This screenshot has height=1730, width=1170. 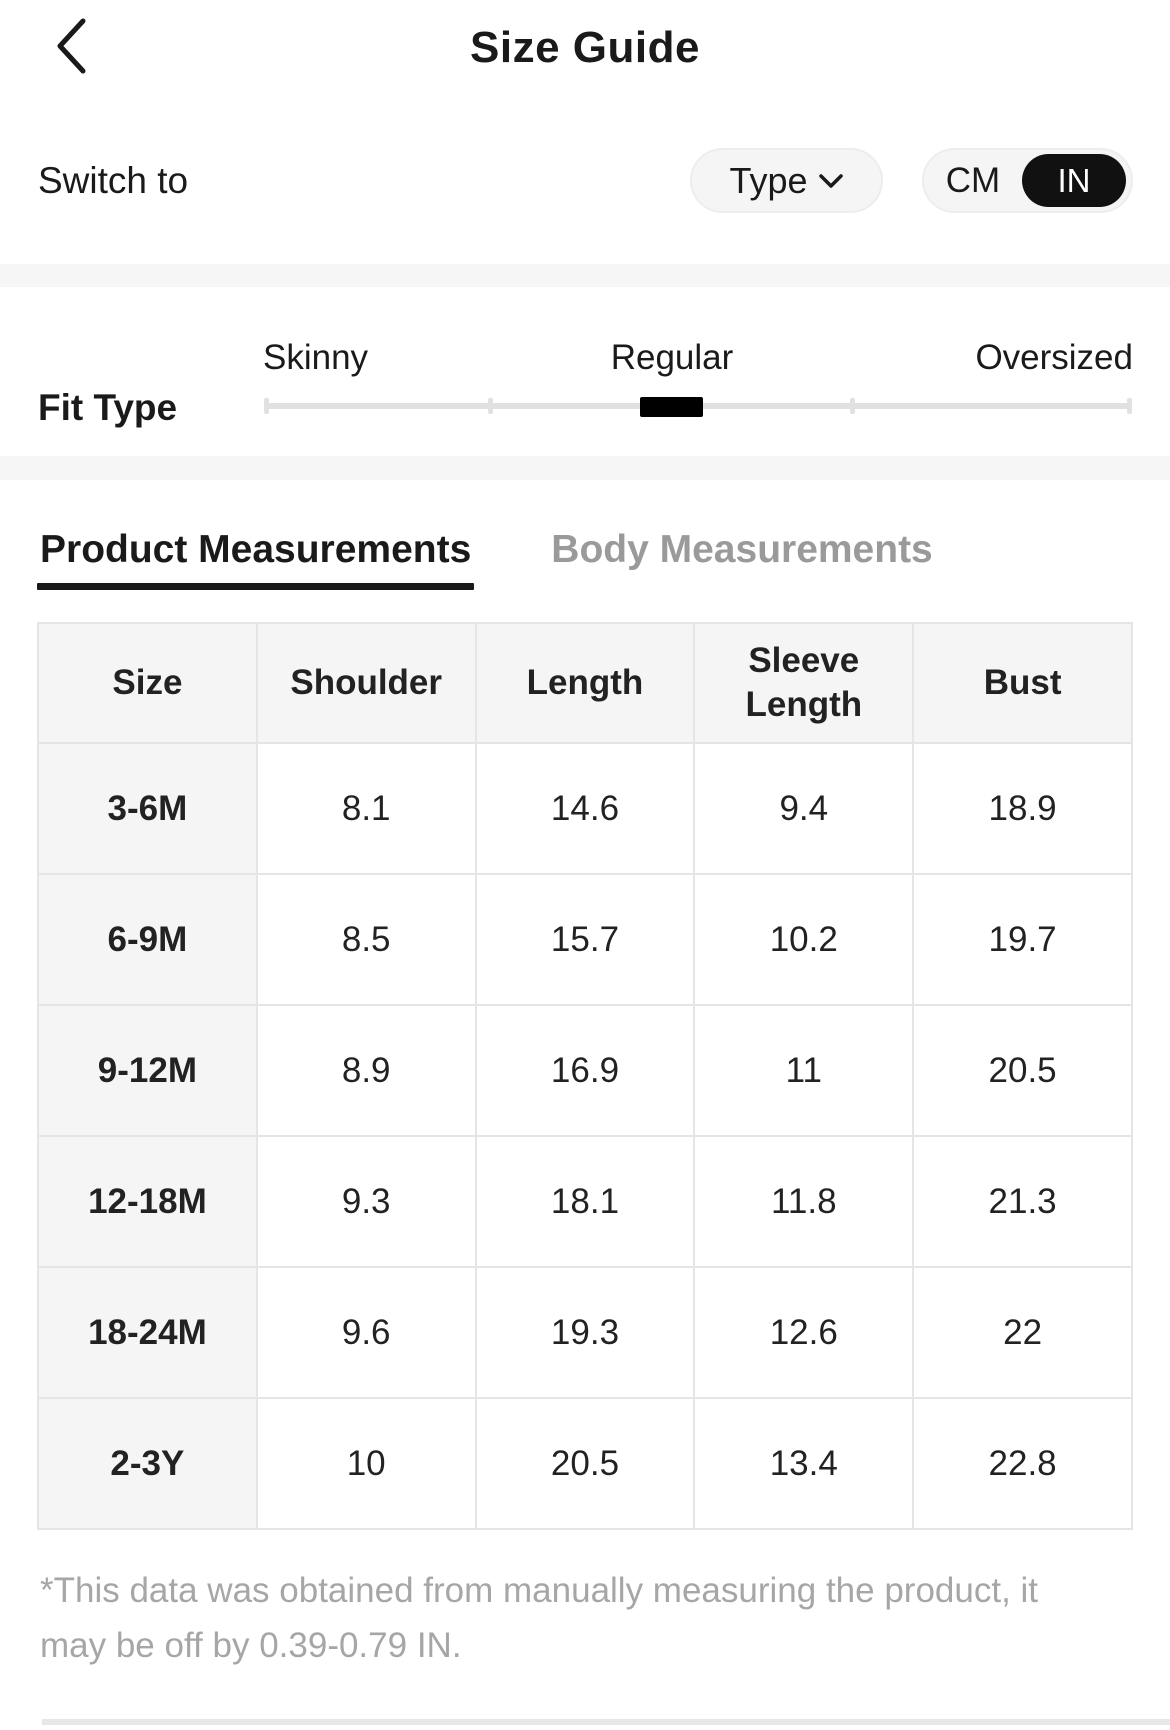 I want to click on column-header-bust: Bust, so click(x=1022, y=683).